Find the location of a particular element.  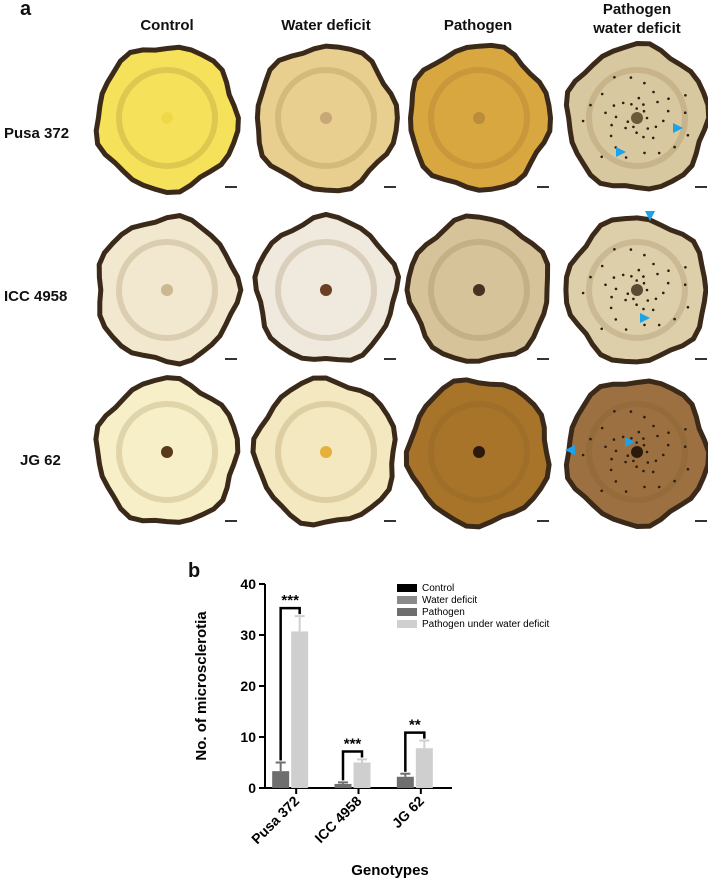

panel-a-label: a is located at coordinates (26, 10).